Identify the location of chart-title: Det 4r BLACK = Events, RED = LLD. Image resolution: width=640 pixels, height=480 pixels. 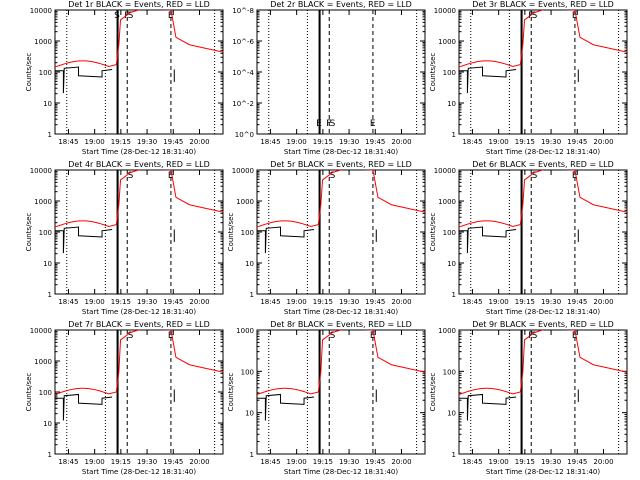
(139, 164).